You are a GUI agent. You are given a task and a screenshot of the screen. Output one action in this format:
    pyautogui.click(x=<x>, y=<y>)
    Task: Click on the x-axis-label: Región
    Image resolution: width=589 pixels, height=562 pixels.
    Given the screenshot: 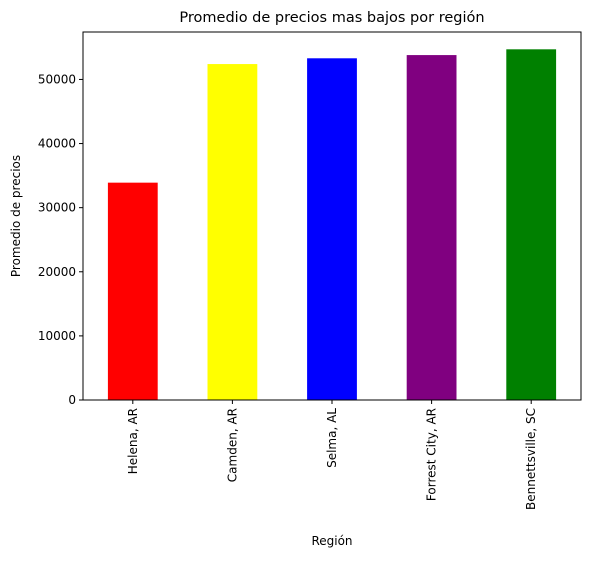 What is the action you would take?
    pyautogui.click(x=331, y=541)
    